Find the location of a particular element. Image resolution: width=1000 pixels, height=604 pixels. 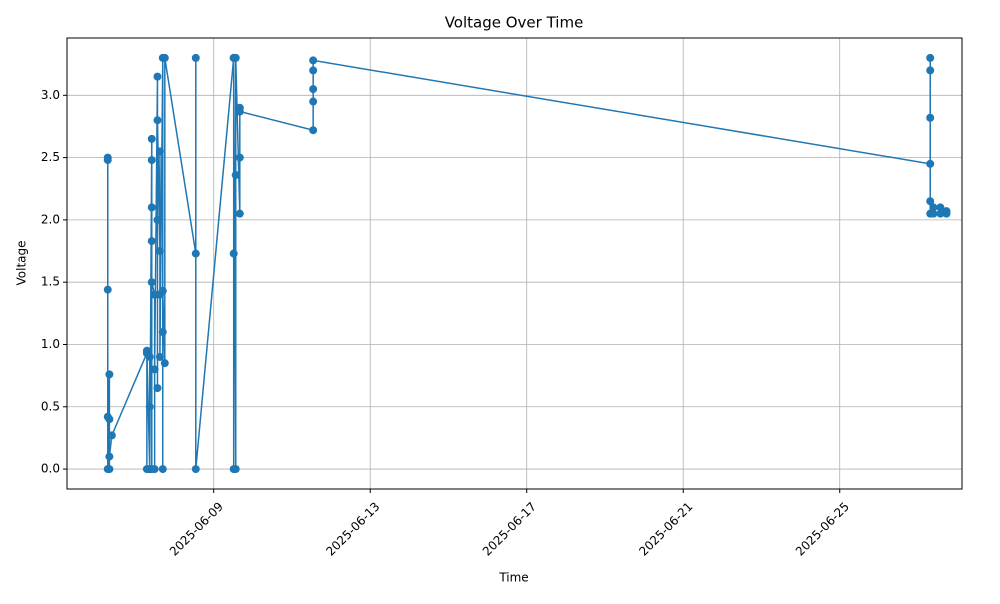

x-tick-label: 2025-06-21 is located at coordinates (665, 528).